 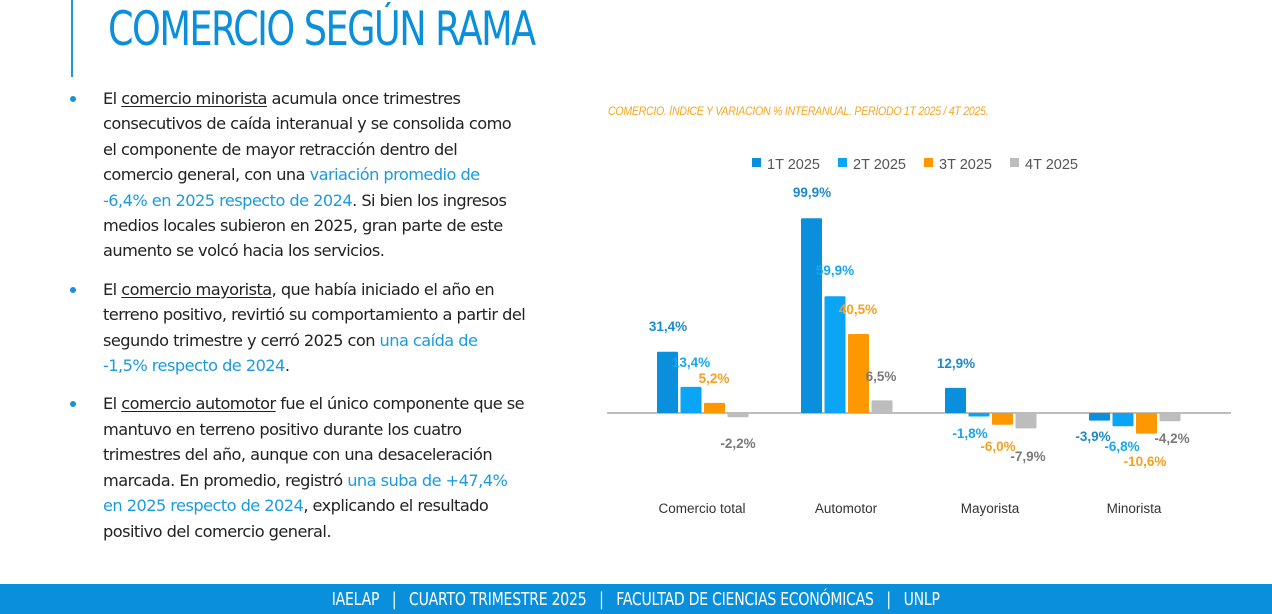 I want to click on data-label: 5,2%, so click(x=714, y=378).